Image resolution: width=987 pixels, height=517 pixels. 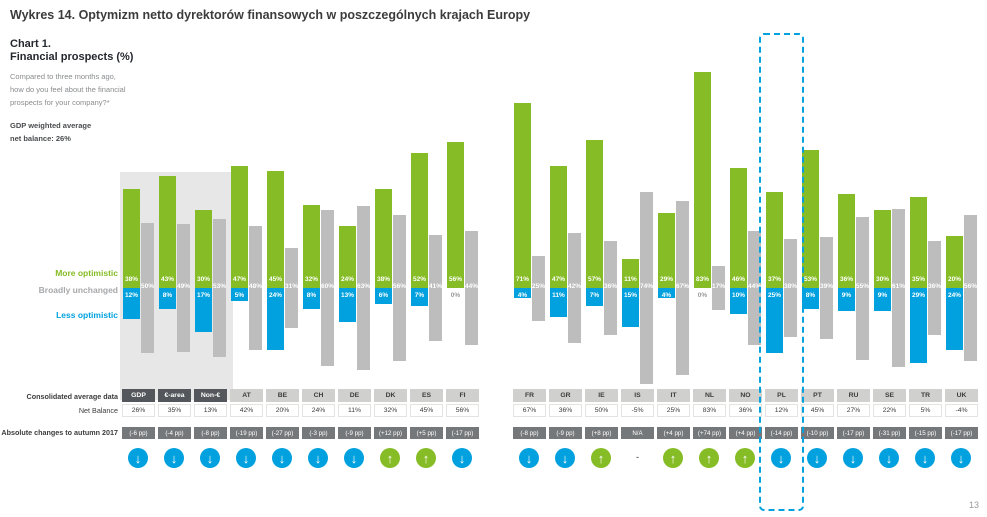 I want to click on country-header-cell: FR, so click(x=529, y=395).